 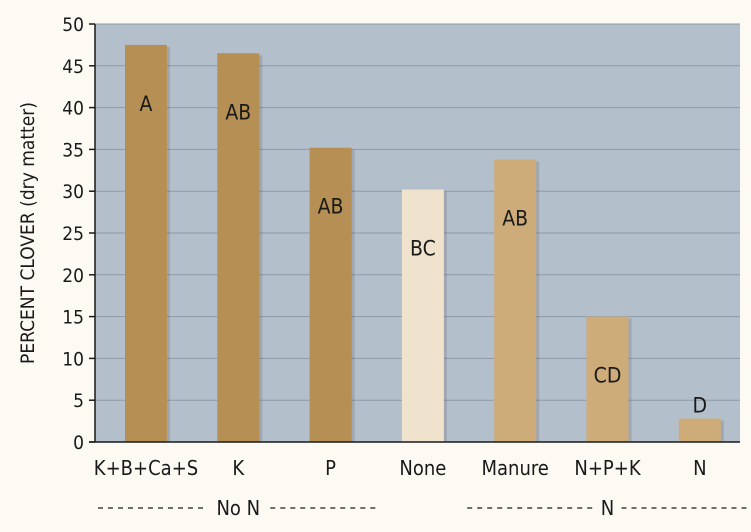 I want to click on category-label: K+B+Ca+S, so click(x=146, y=468).